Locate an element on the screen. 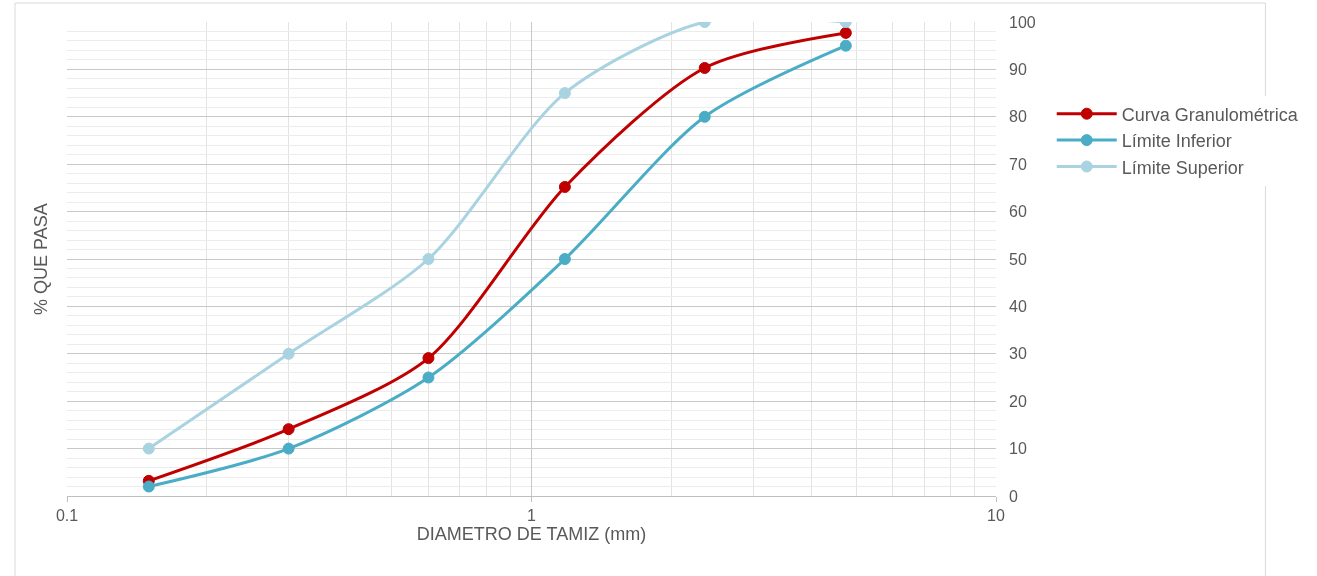  x-axis-title: DIAMETRO DE TAMIZ (mm) is located at coordinates (531, 534).